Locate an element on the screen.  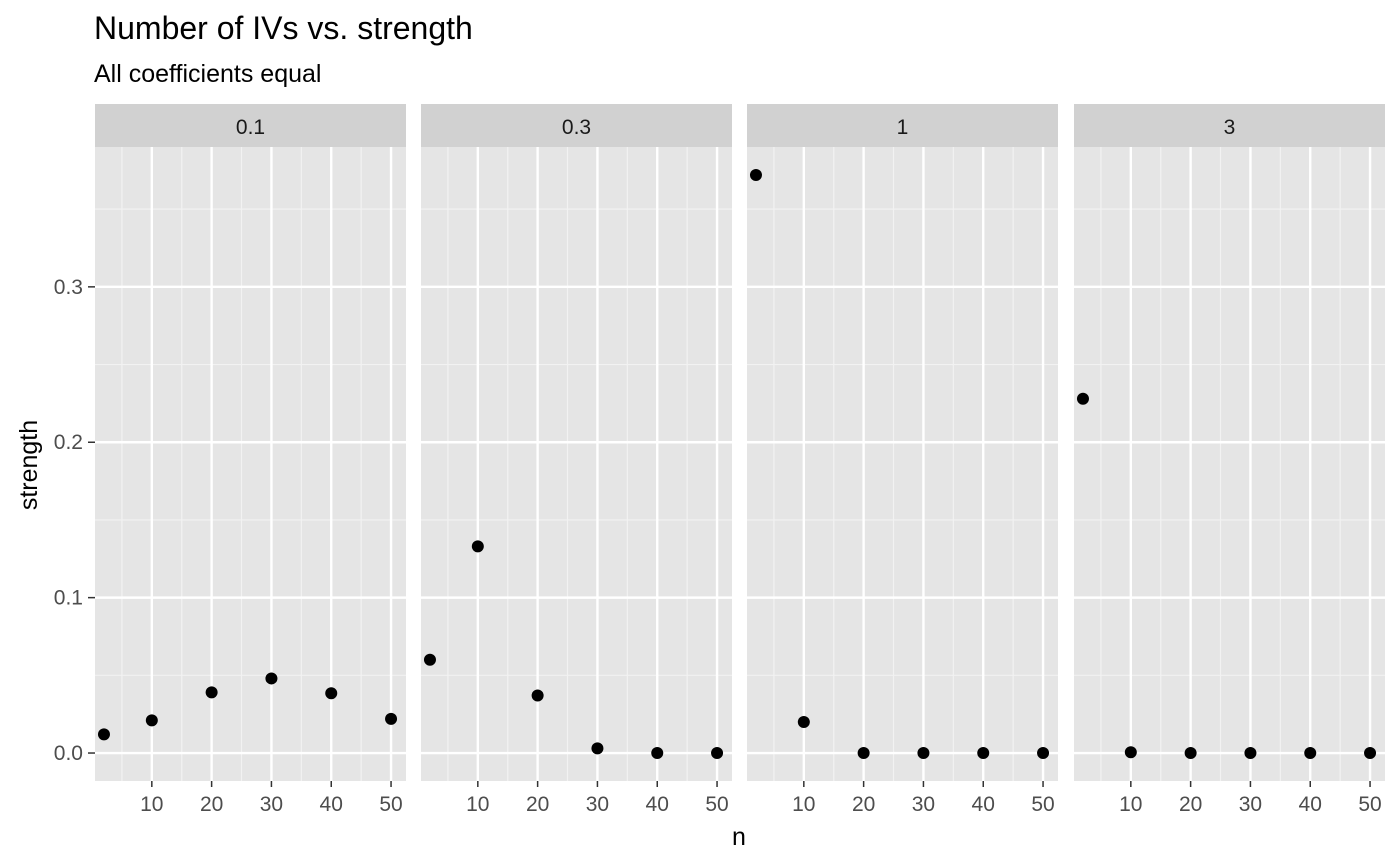
facet-strip-label: 0.3 is located at coordinates (576, 127).